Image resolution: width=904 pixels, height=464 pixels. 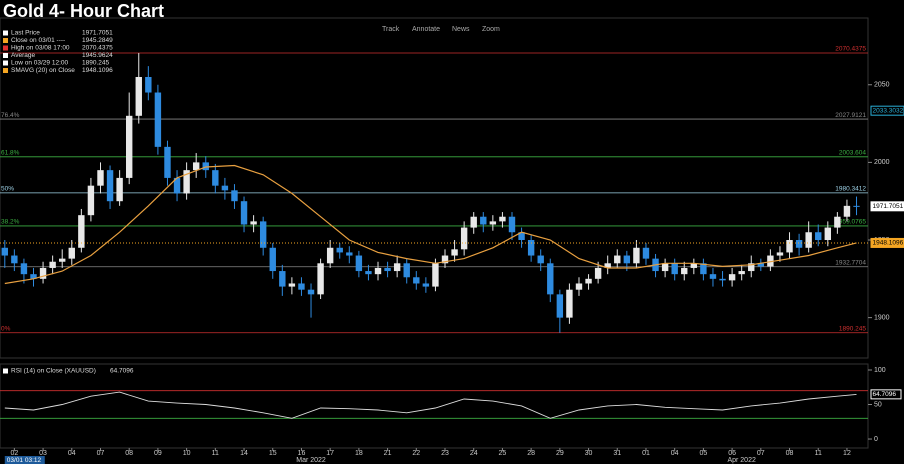 What do you see at coordinates (416, 453) in the screenshot?
I see `x-tick-label: 22` at bounding box center [416, 453].